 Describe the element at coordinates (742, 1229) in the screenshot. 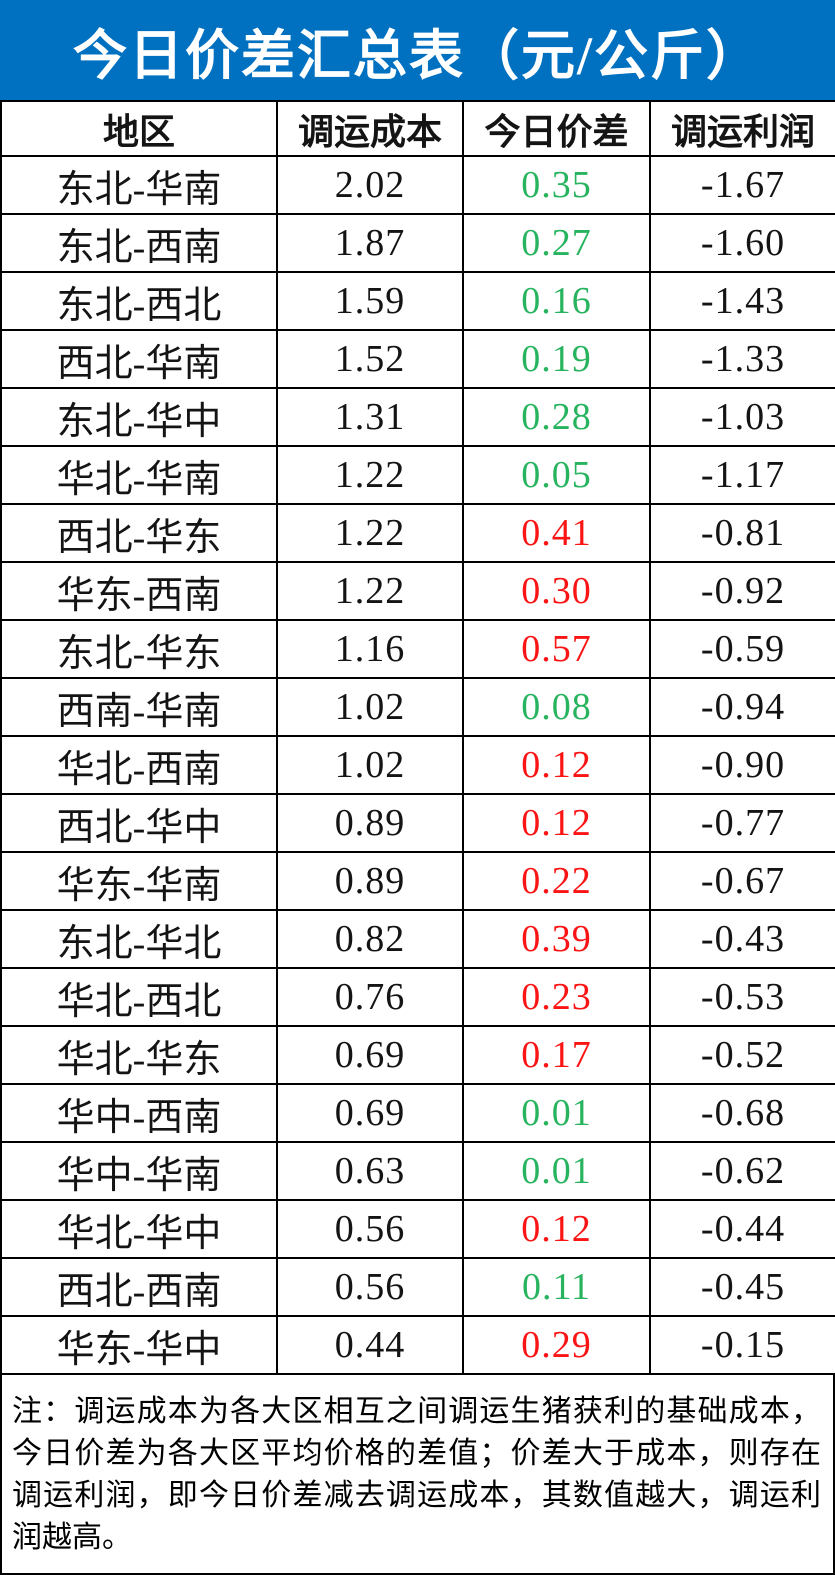

I see `profit-cell: -0.44` at that location.